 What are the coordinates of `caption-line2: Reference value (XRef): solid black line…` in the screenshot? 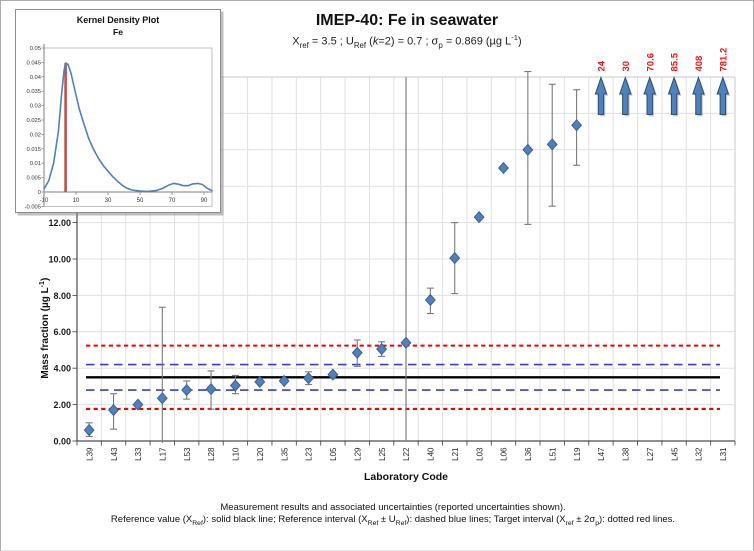 It's located at (392, 520).